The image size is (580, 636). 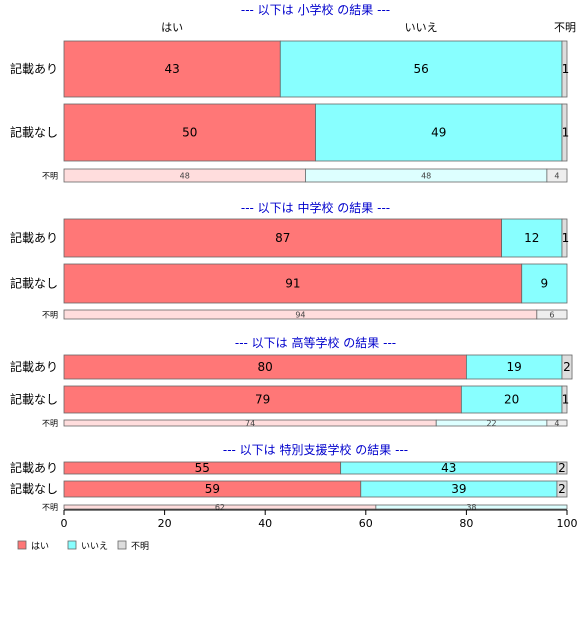 What do you see at coordinates (567, 523) in the screenshot?
I see `x-tick-label: 100` at bounding box center [567, 523].